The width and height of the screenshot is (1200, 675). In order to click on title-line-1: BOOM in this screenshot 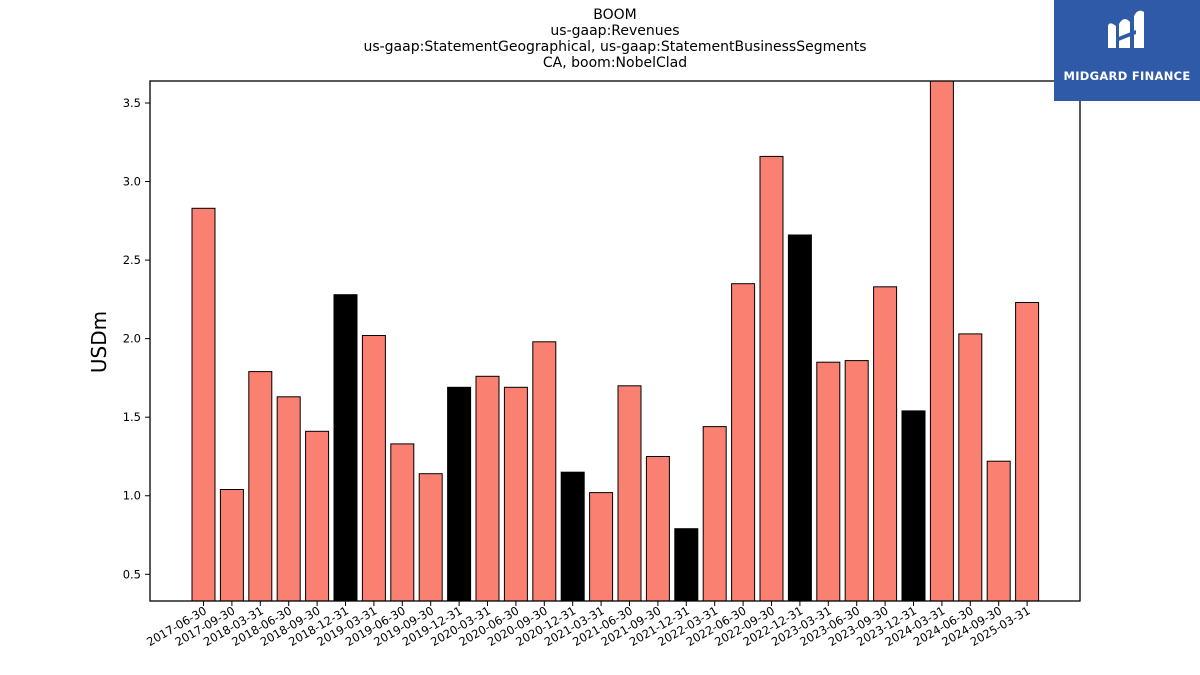, I will do `click(615, 15)`.